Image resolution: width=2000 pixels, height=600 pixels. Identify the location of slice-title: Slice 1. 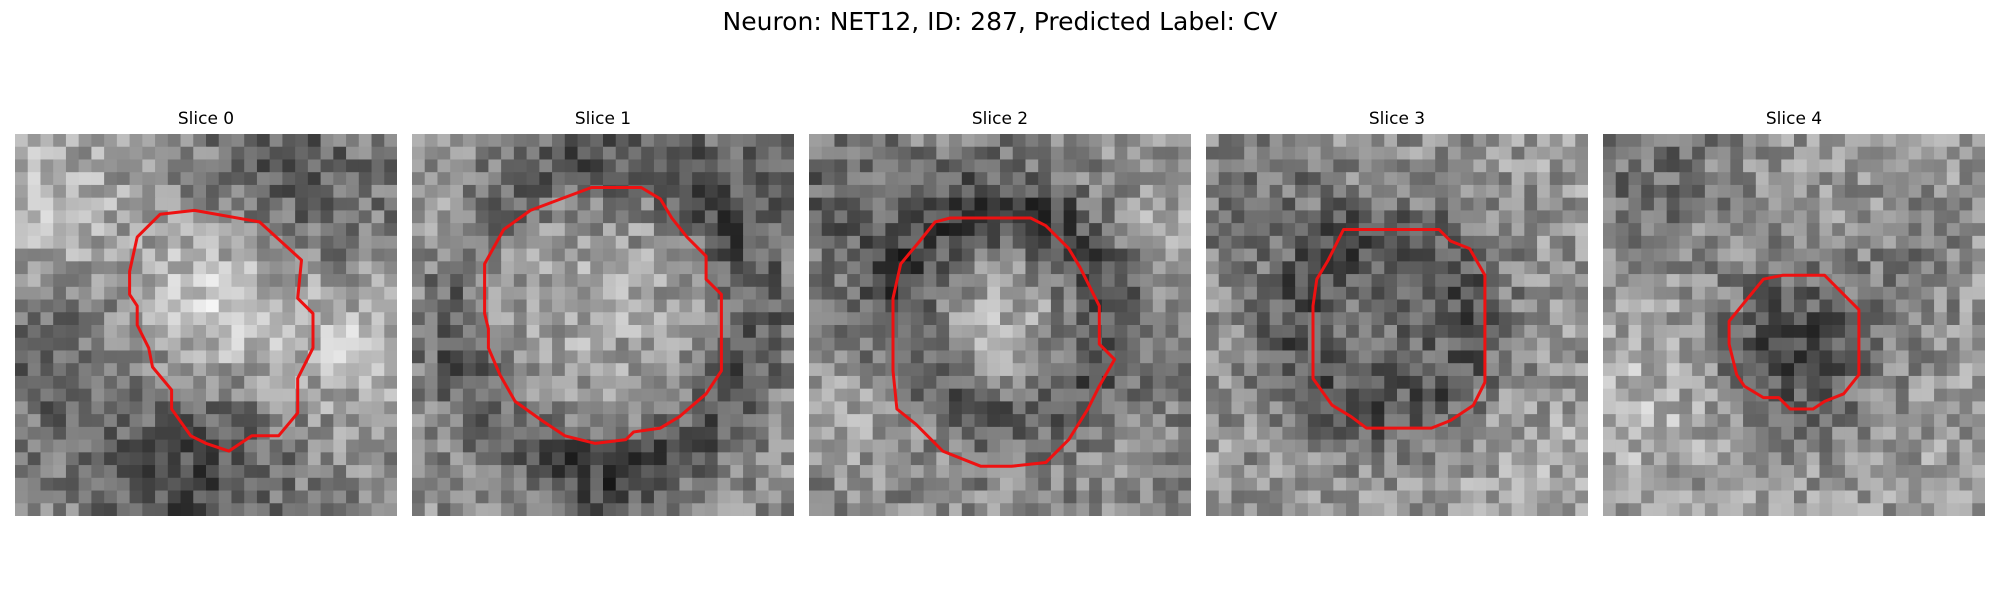
(603, 119).